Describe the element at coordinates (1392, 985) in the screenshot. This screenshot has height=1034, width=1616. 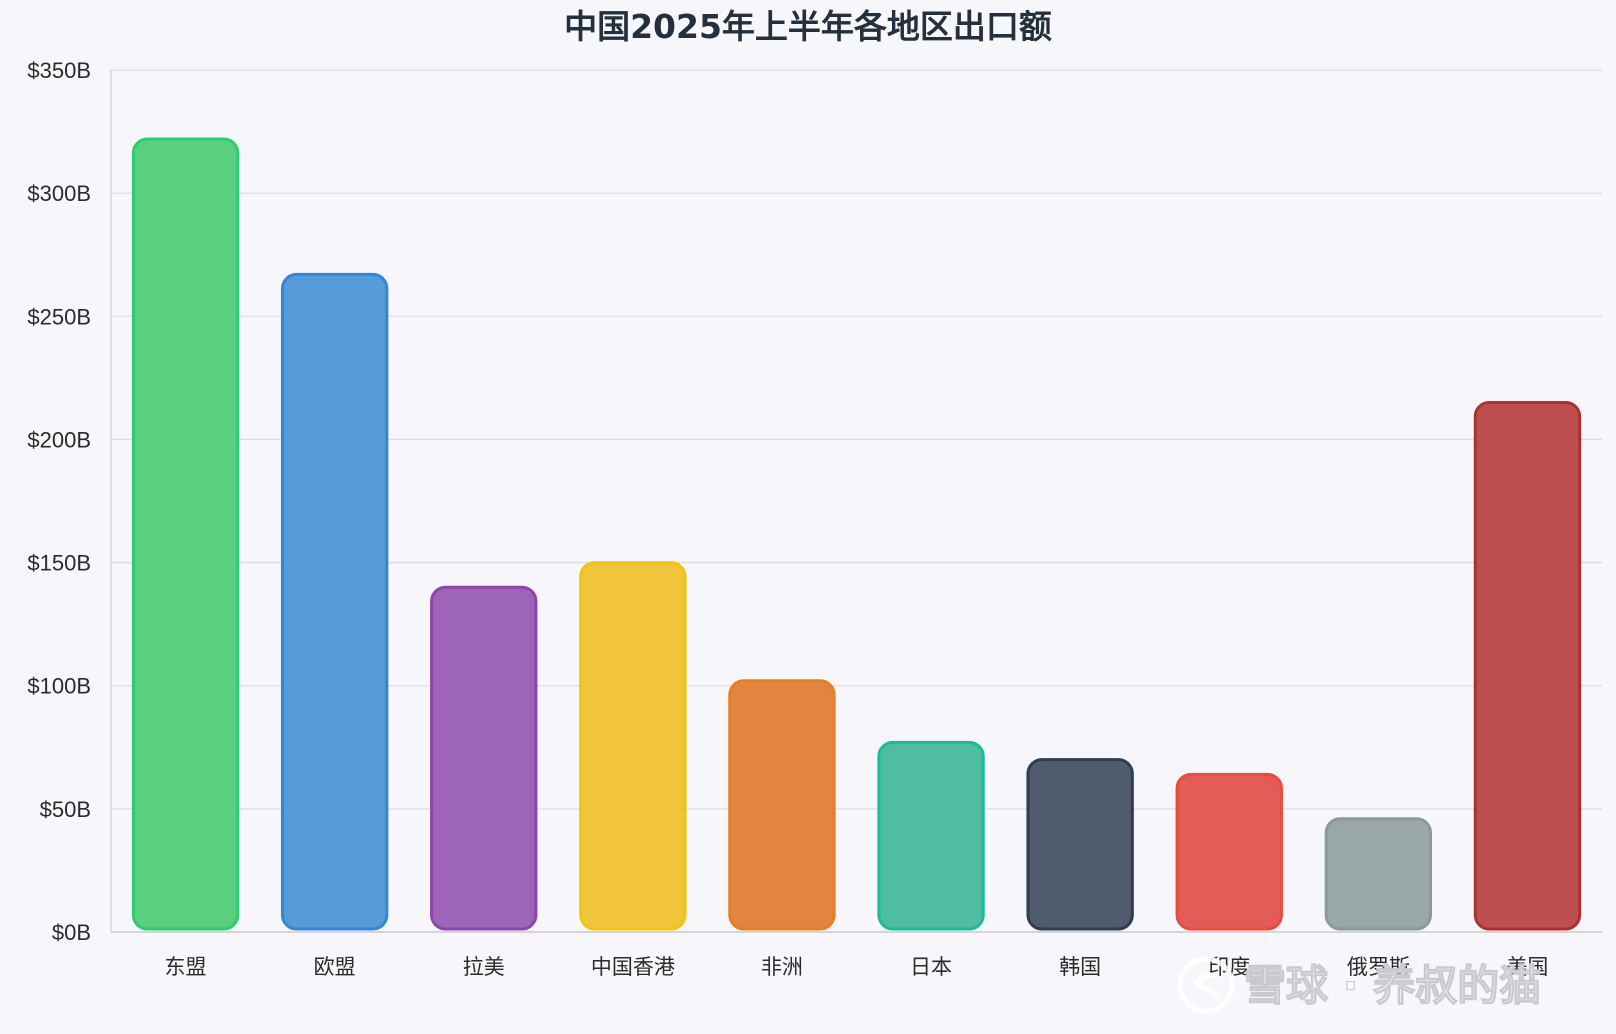
I see `watermark-text: 雪球 · 养叔的猫` at that location.